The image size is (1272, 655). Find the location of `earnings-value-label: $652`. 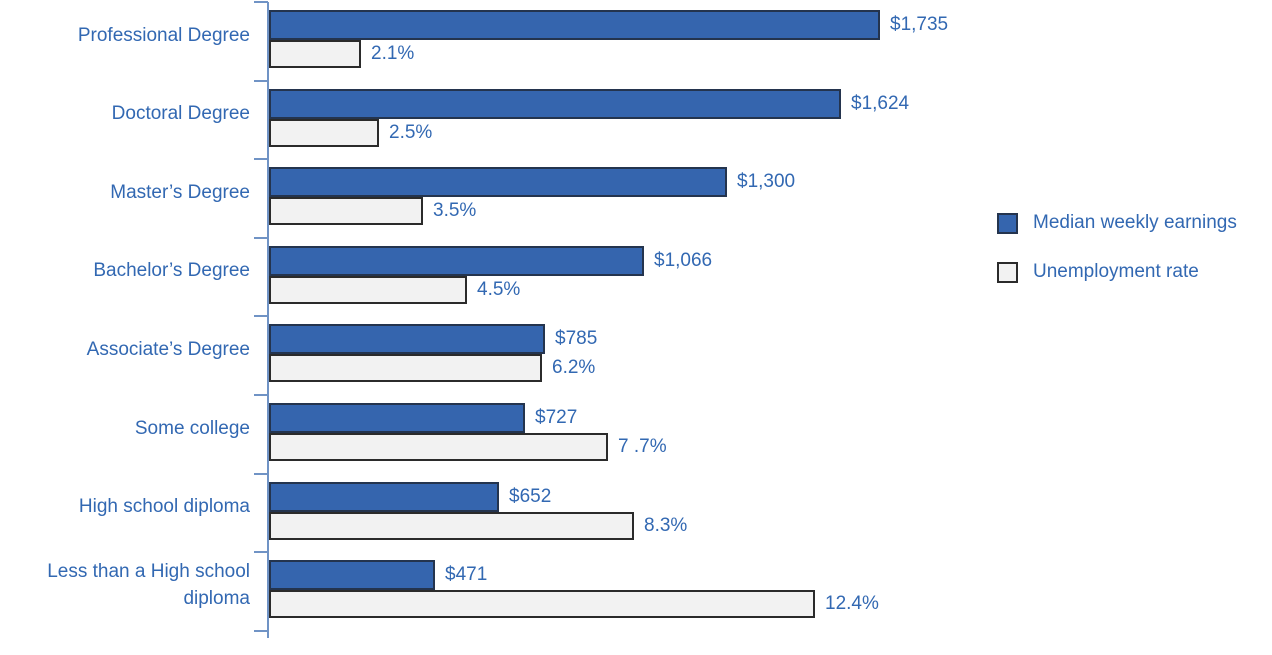

earnings-value-label: $652 is located at coordinates (530, 496).